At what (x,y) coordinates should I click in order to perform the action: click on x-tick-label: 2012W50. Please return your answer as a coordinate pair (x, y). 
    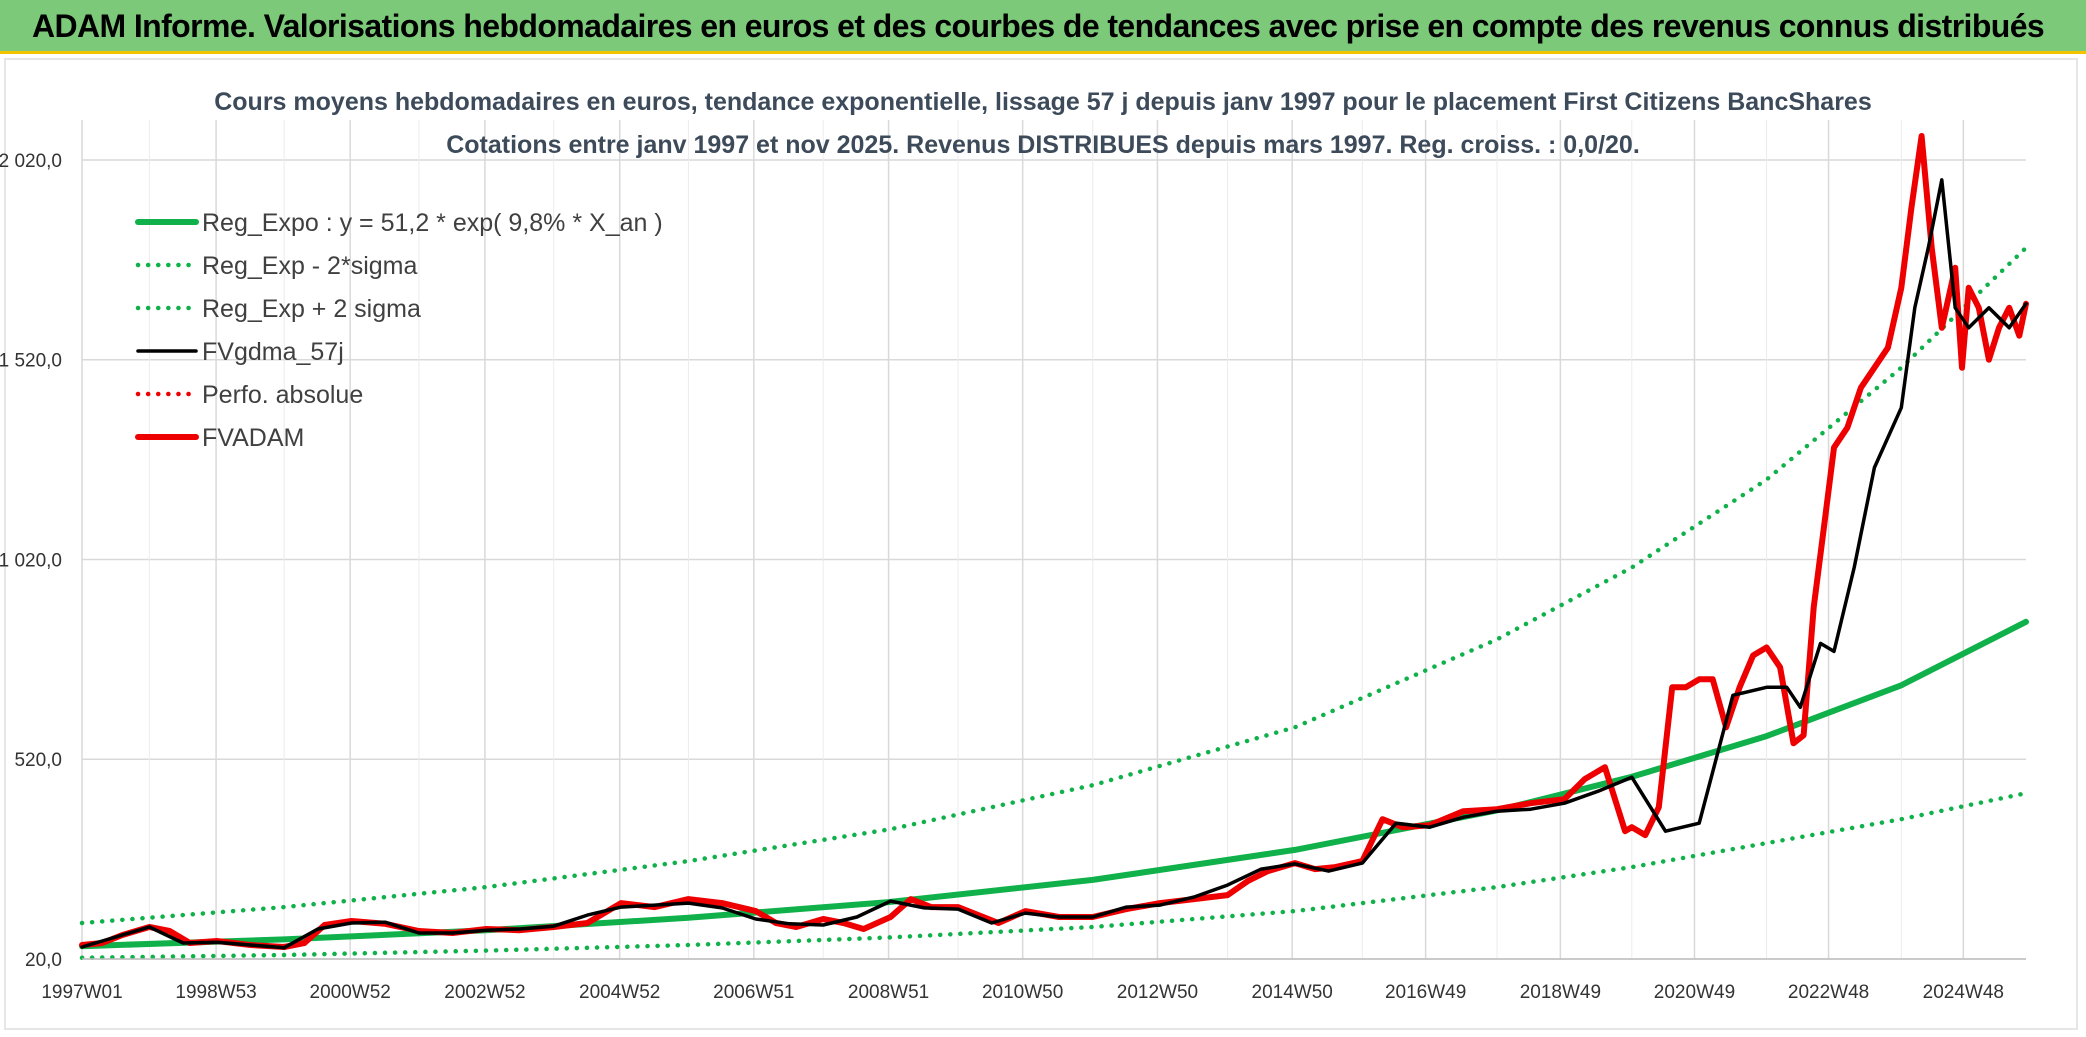
    Looking at the image, I should click on (1157, 992).